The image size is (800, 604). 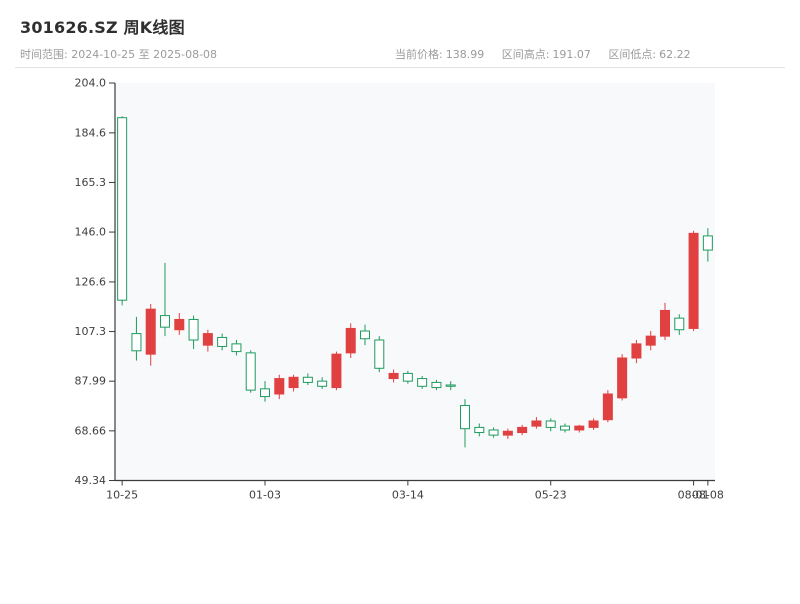 I want to click on y-axis-tick-label: 146.0, so click(x=91, y=232).